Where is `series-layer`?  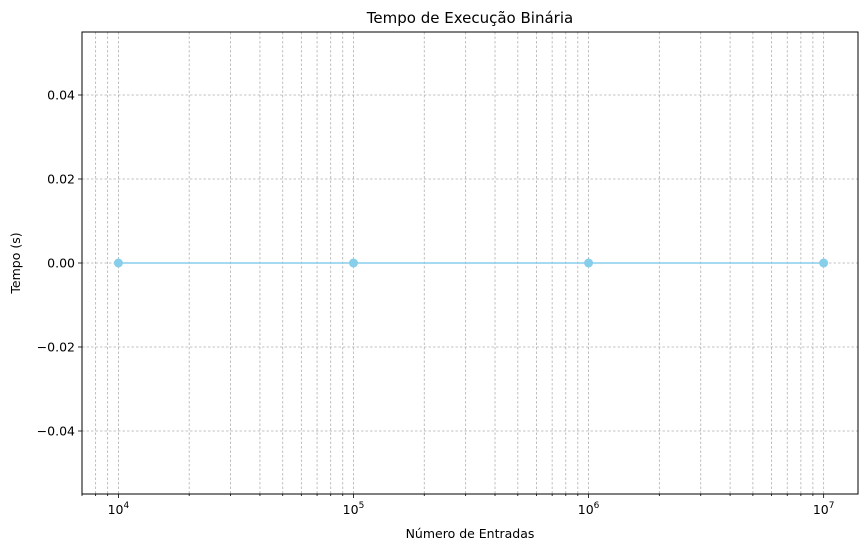
series-layer is located at coordinates (471, 263).